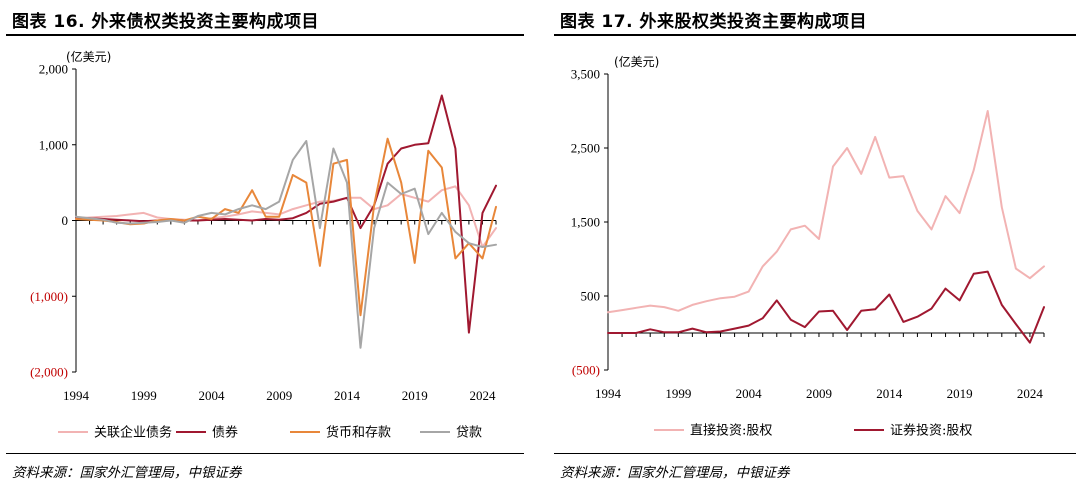 The image size is (1080, 489). Describe the element at coordinates (731, 431) in the screenshot. I see `right-legend-label-1: 直接投资:股权` at that location.